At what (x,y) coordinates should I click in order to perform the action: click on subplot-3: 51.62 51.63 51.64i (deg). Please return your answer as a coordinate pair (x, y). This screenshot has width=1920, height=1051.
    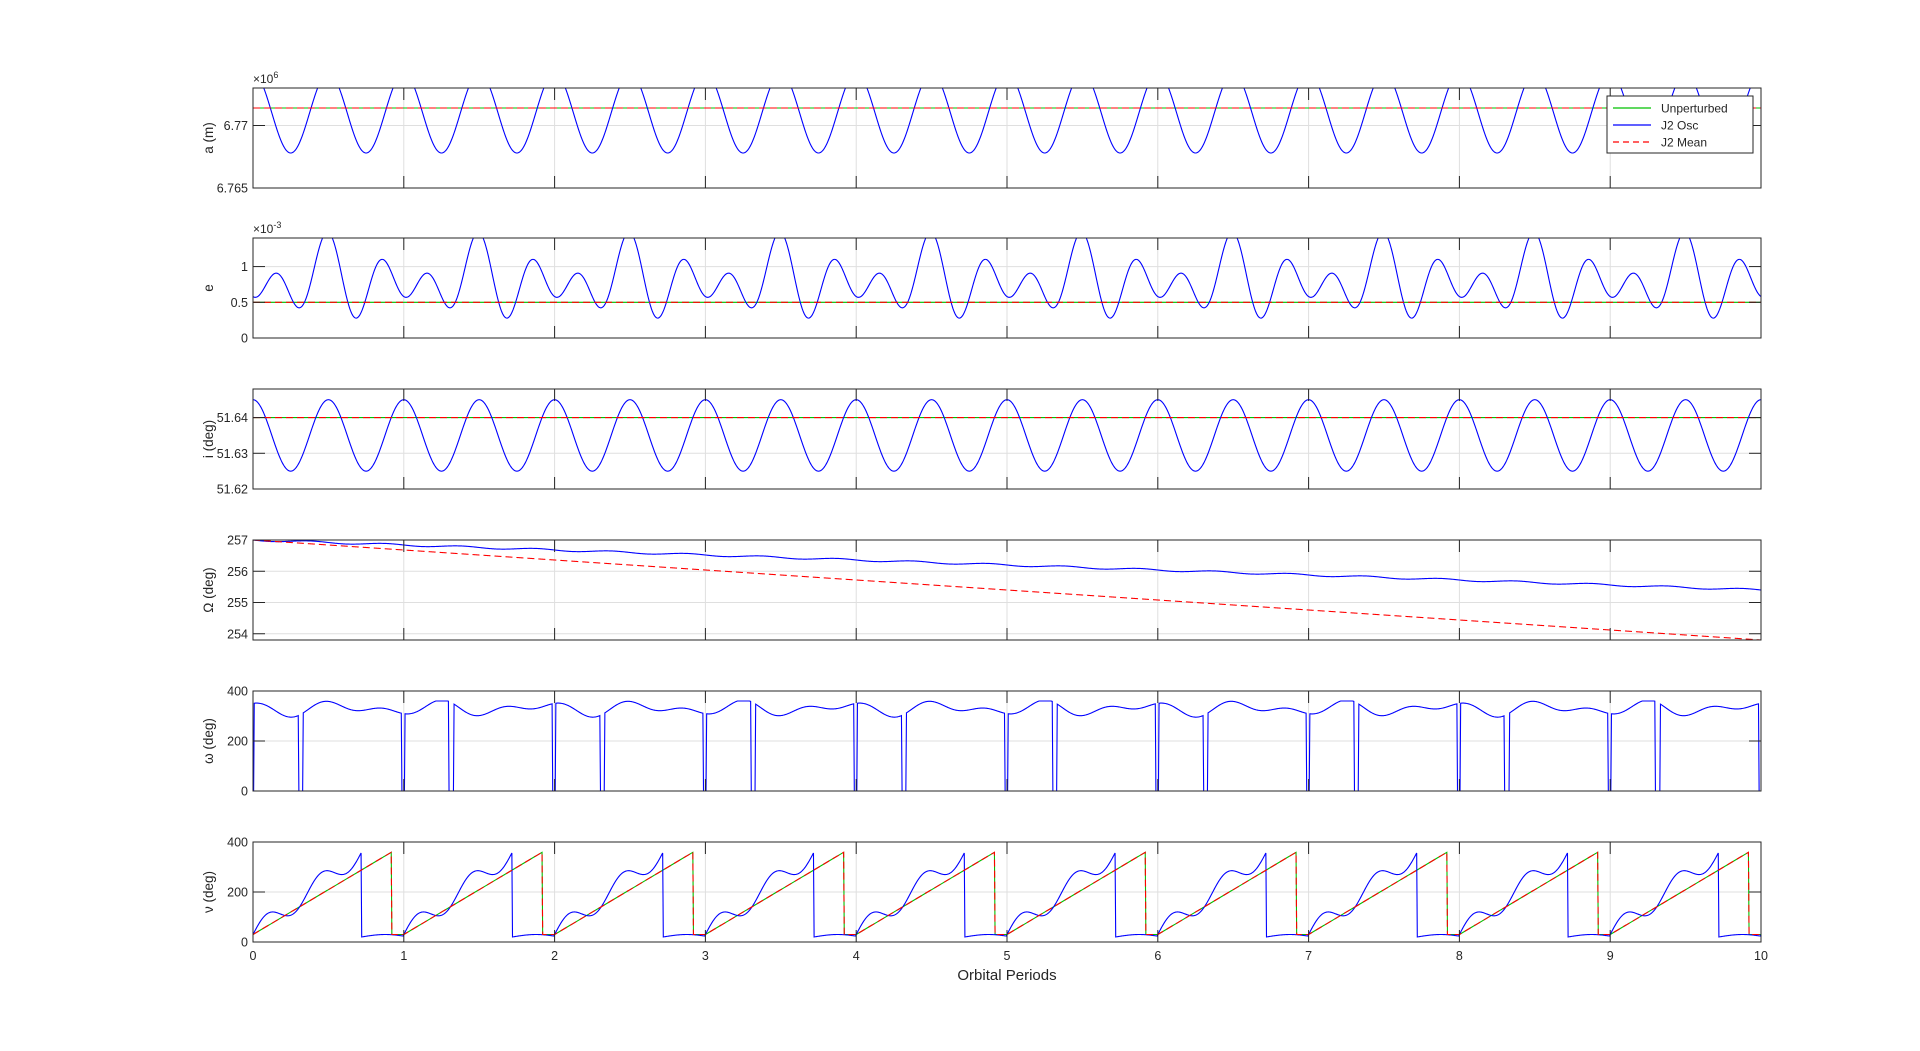
    Looking at the image, I should click on (981, 442).